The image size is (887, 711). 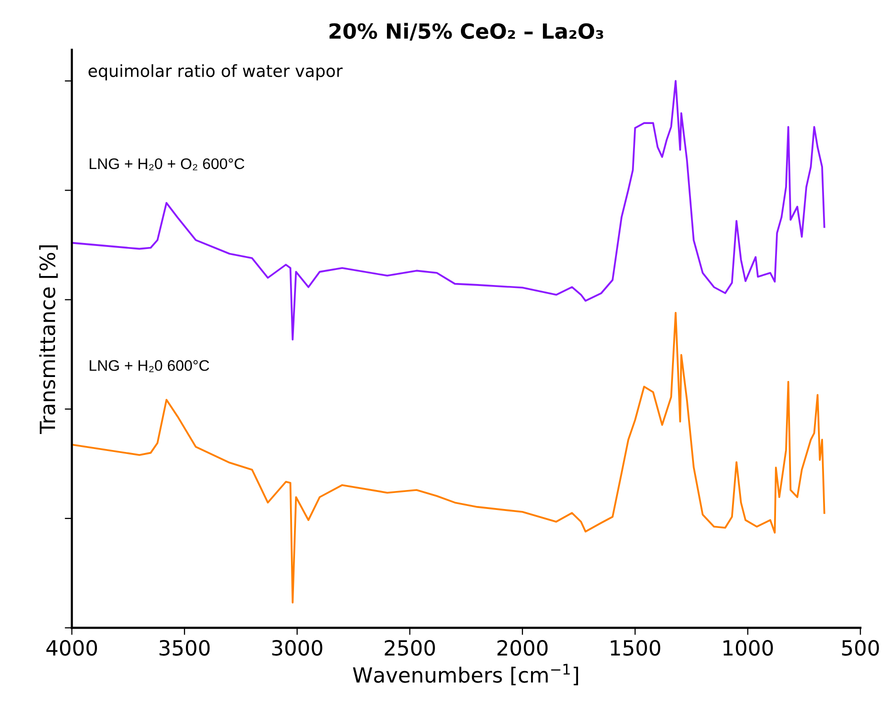 I want to click on text: LNG + H₂0 600°C, so click(x=150, y=366).